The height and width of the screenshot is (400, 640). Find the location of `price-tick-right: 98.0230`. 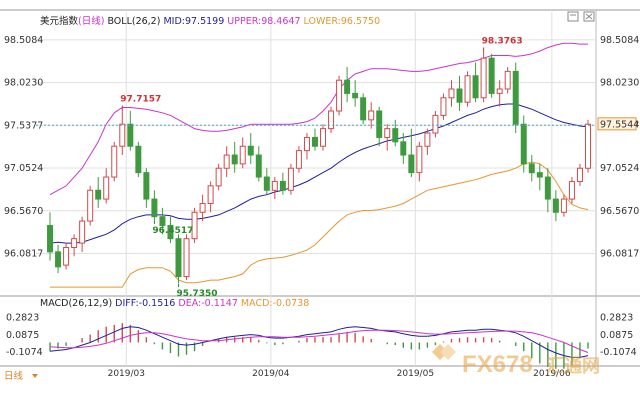

price-tick-right: 98.0230 is located at coordinates (619, 83).